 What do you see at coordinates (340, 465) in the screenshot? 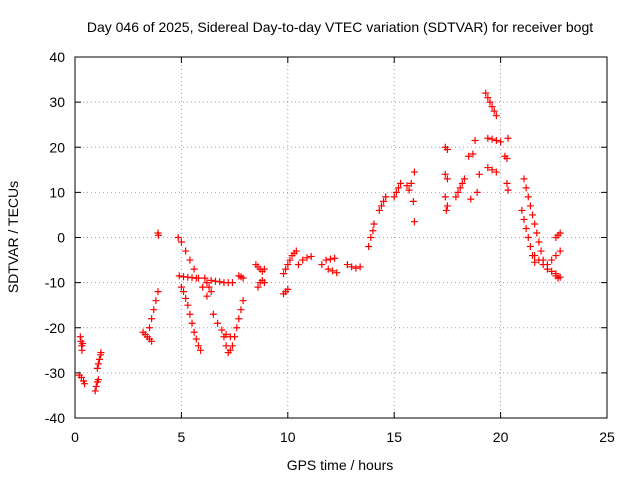
I see `x-axis-label: GPS time / hours` at bounding box center [340, 465].